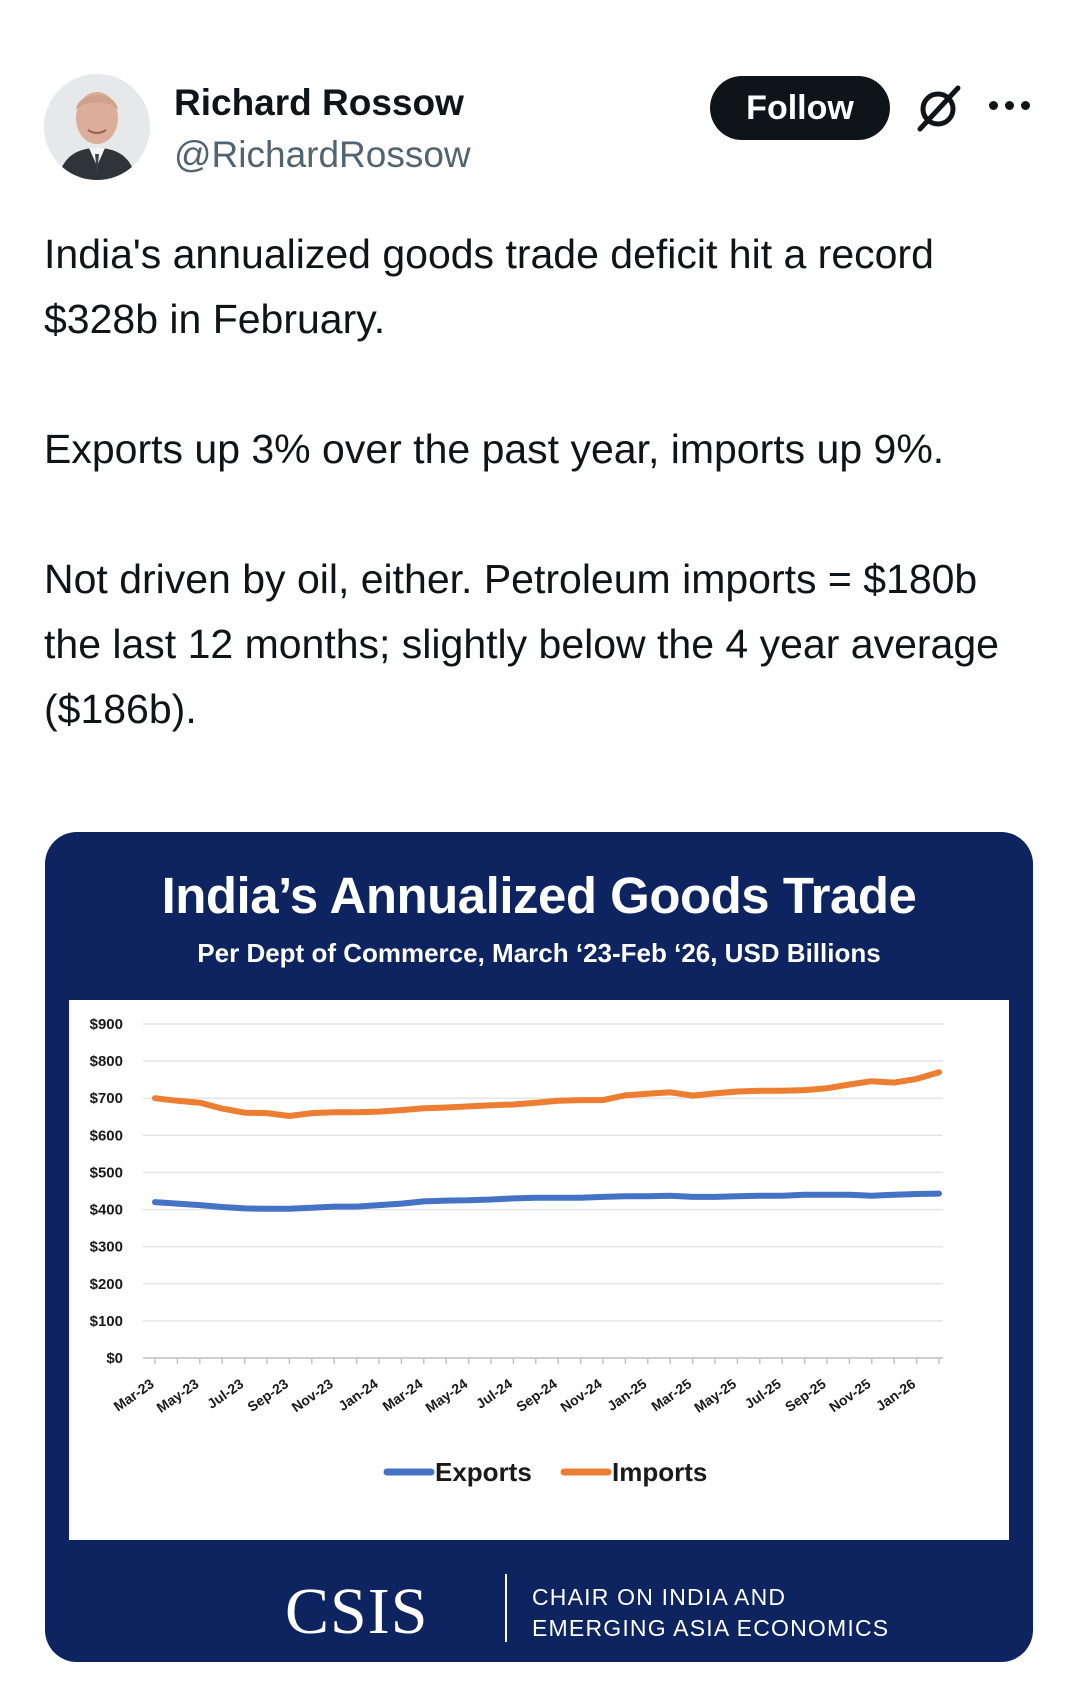 The width and height of the screenshot is (1080, 1681). Describe the element at coordinates (106, 1172) in the screenshot. I see `y-tick-label: $500` at that location.